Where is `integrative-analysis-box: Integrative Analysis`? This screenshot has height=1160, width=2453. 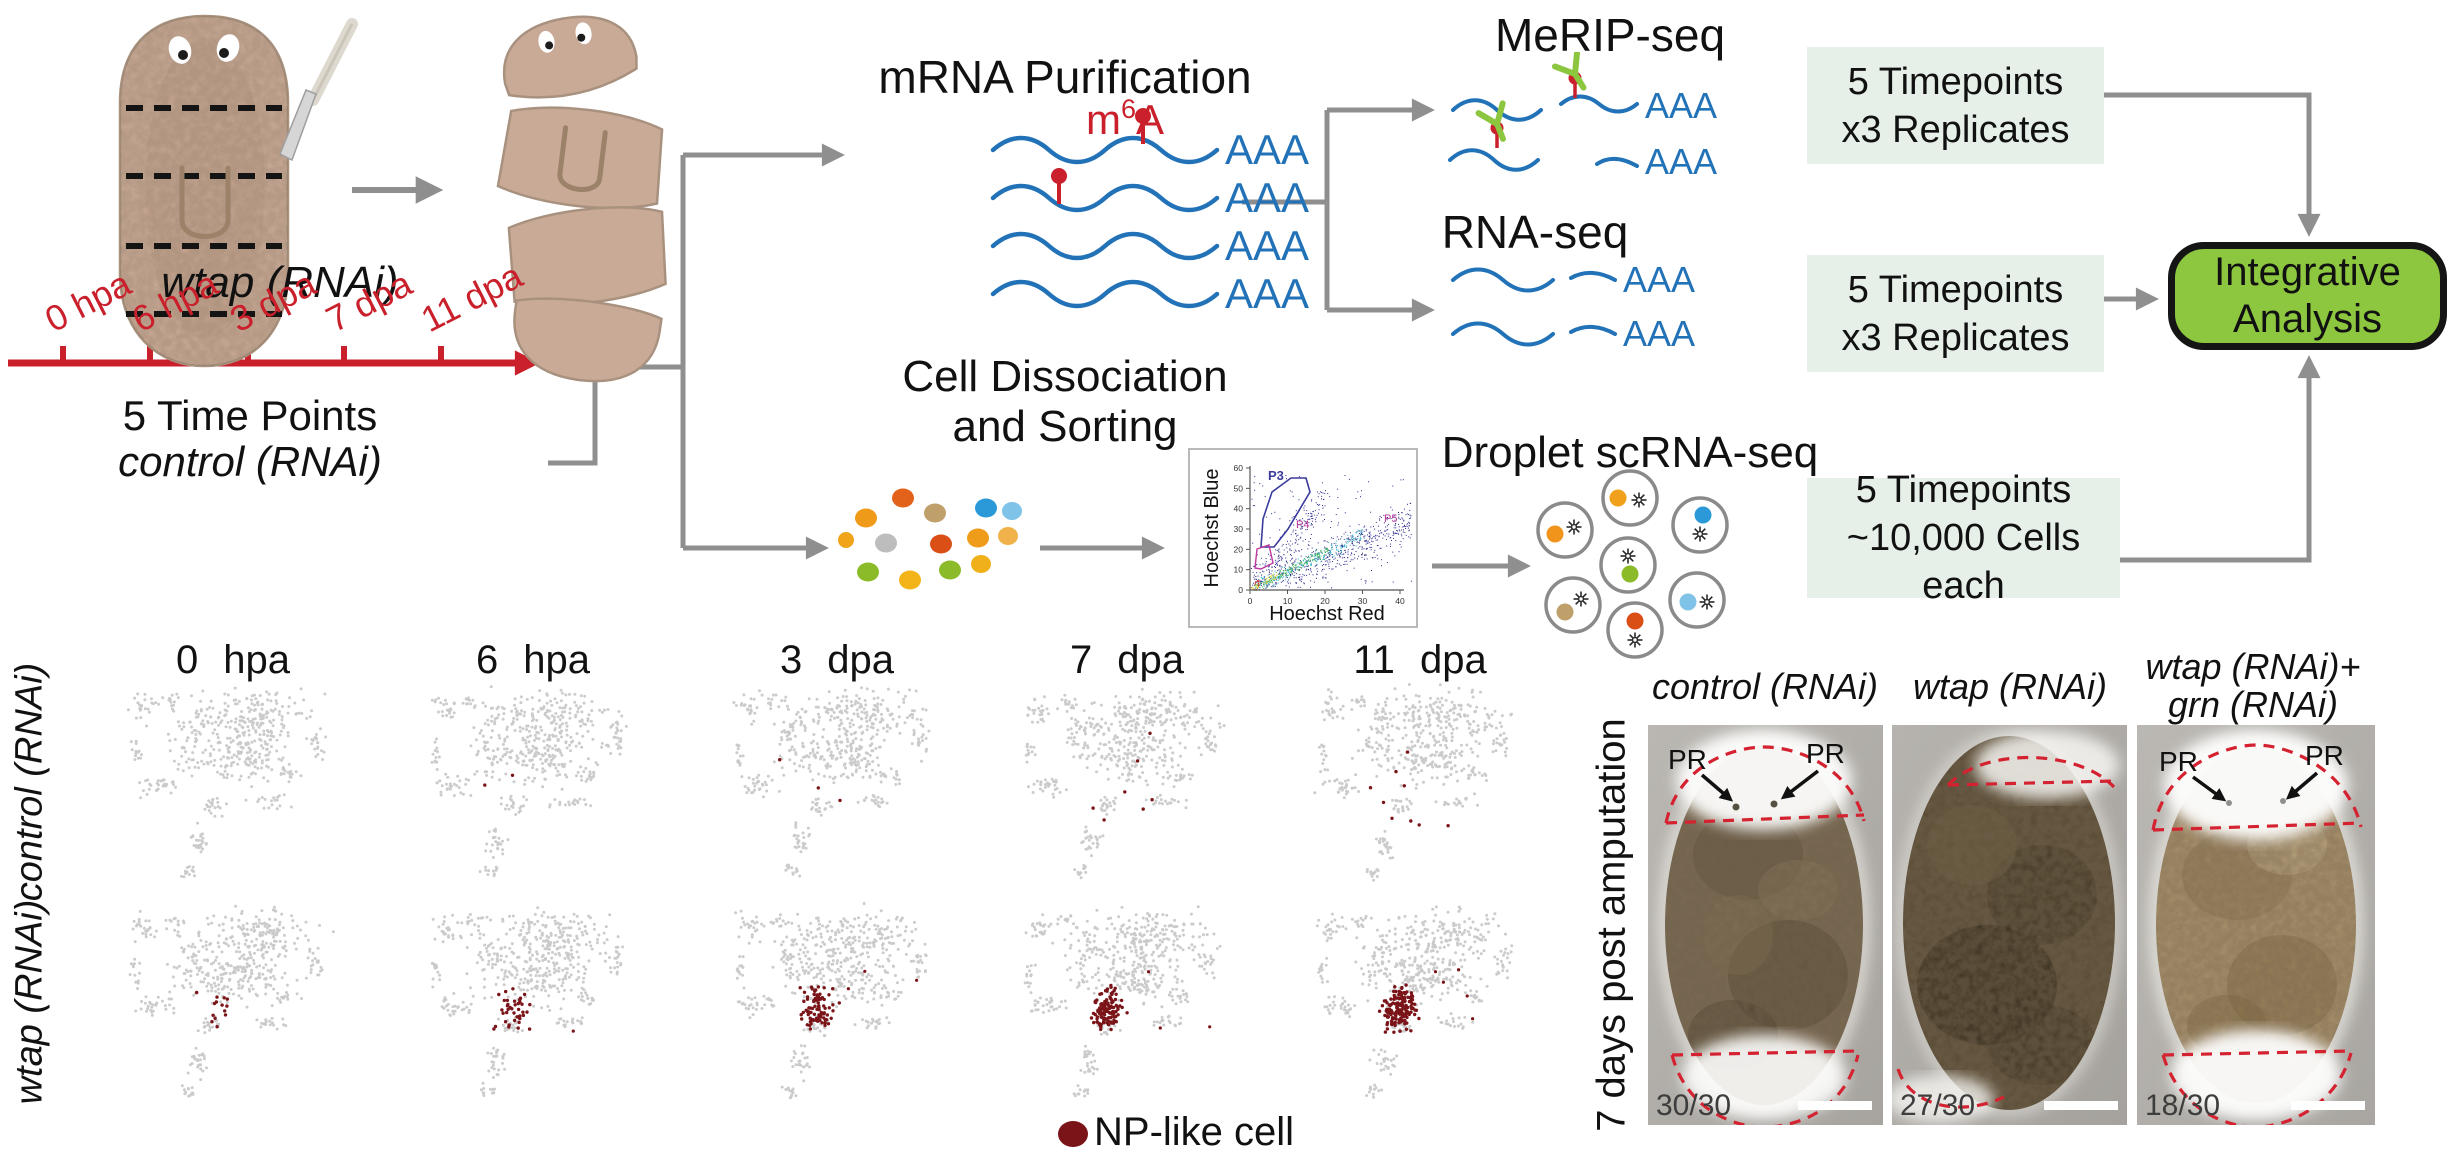
integrative-analysis-box: Integrative Analysis is located at coordinates (2307, 296).